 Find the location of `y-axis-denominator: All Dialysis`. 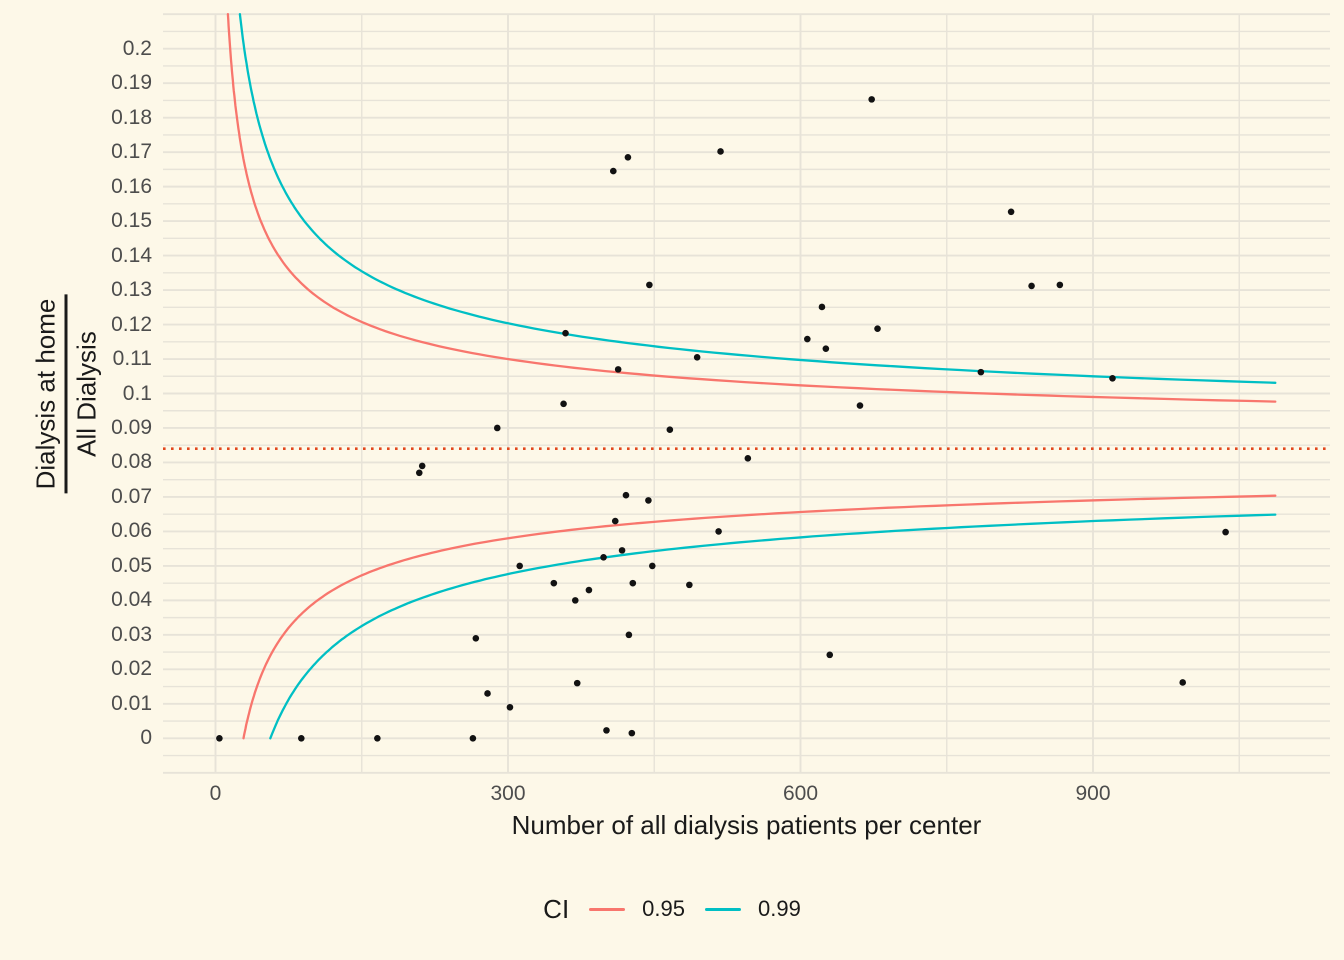

y-axis-denominator: All Dialysis is located at coordinates (86, 394).